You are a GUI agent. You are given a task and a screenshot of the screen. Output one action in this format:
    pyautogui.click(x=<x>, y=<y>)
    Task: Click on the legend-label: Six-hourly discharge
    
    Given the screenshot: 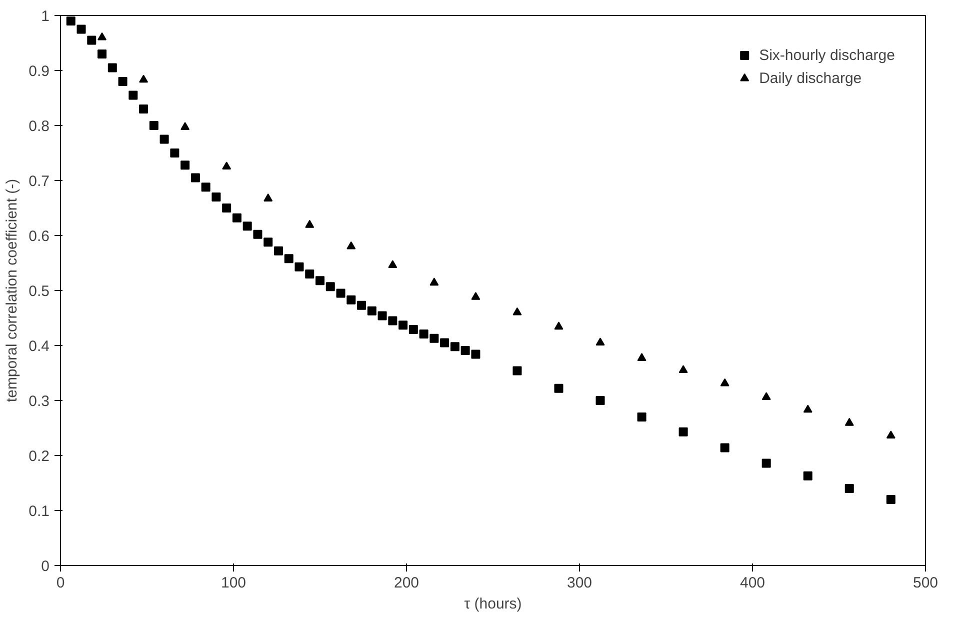 What is the action you would take?
    pyautogui.click(x=827, y=55)
    